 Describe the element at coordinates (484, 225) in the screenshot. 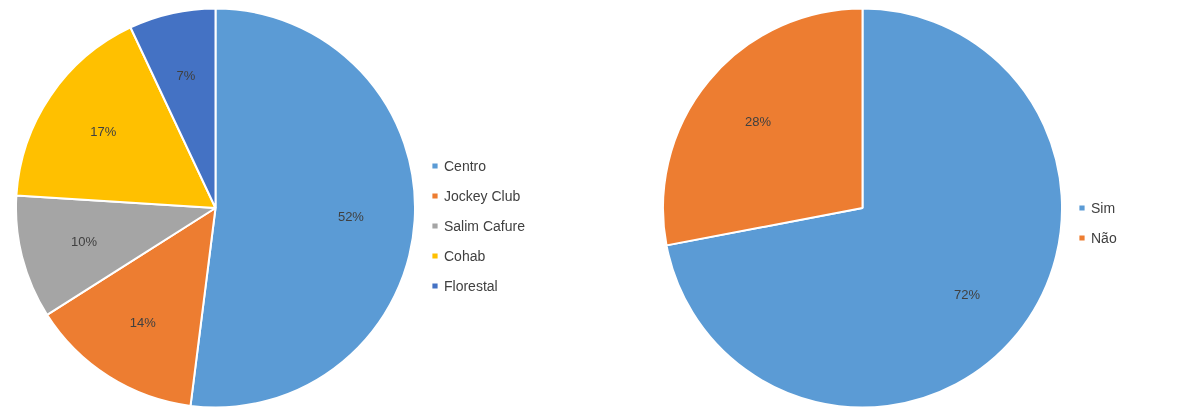

I see `legend-label: Salim Cafure` at that location.